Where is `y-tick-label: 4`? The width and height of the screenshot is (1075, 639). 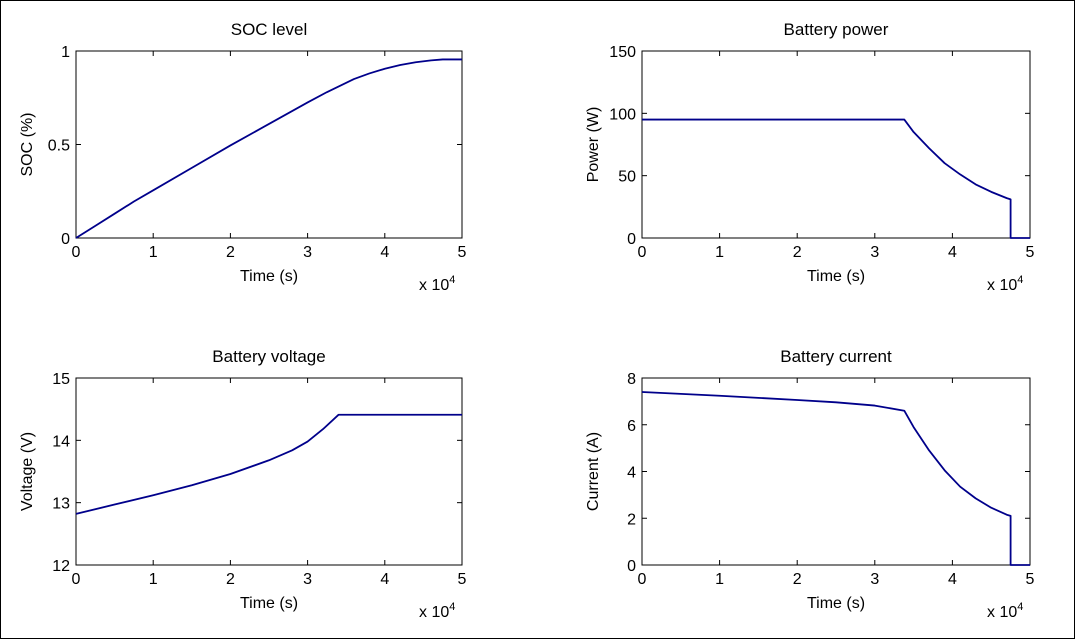
y-tick-label: 4 is located at coordinates (631, 473).